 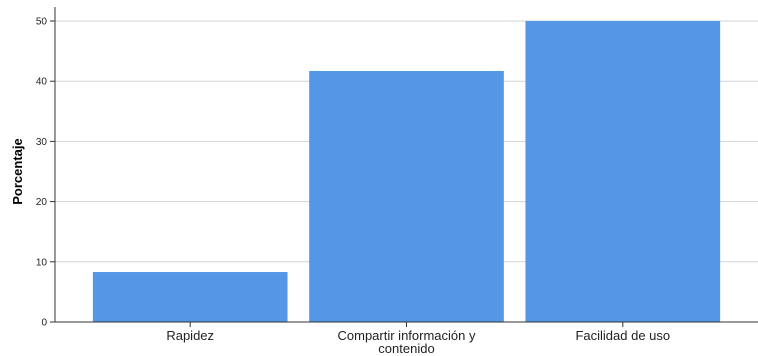 I want to click on y-ticks: 0 10 20 30 40 50, so click(x=45, y=173).